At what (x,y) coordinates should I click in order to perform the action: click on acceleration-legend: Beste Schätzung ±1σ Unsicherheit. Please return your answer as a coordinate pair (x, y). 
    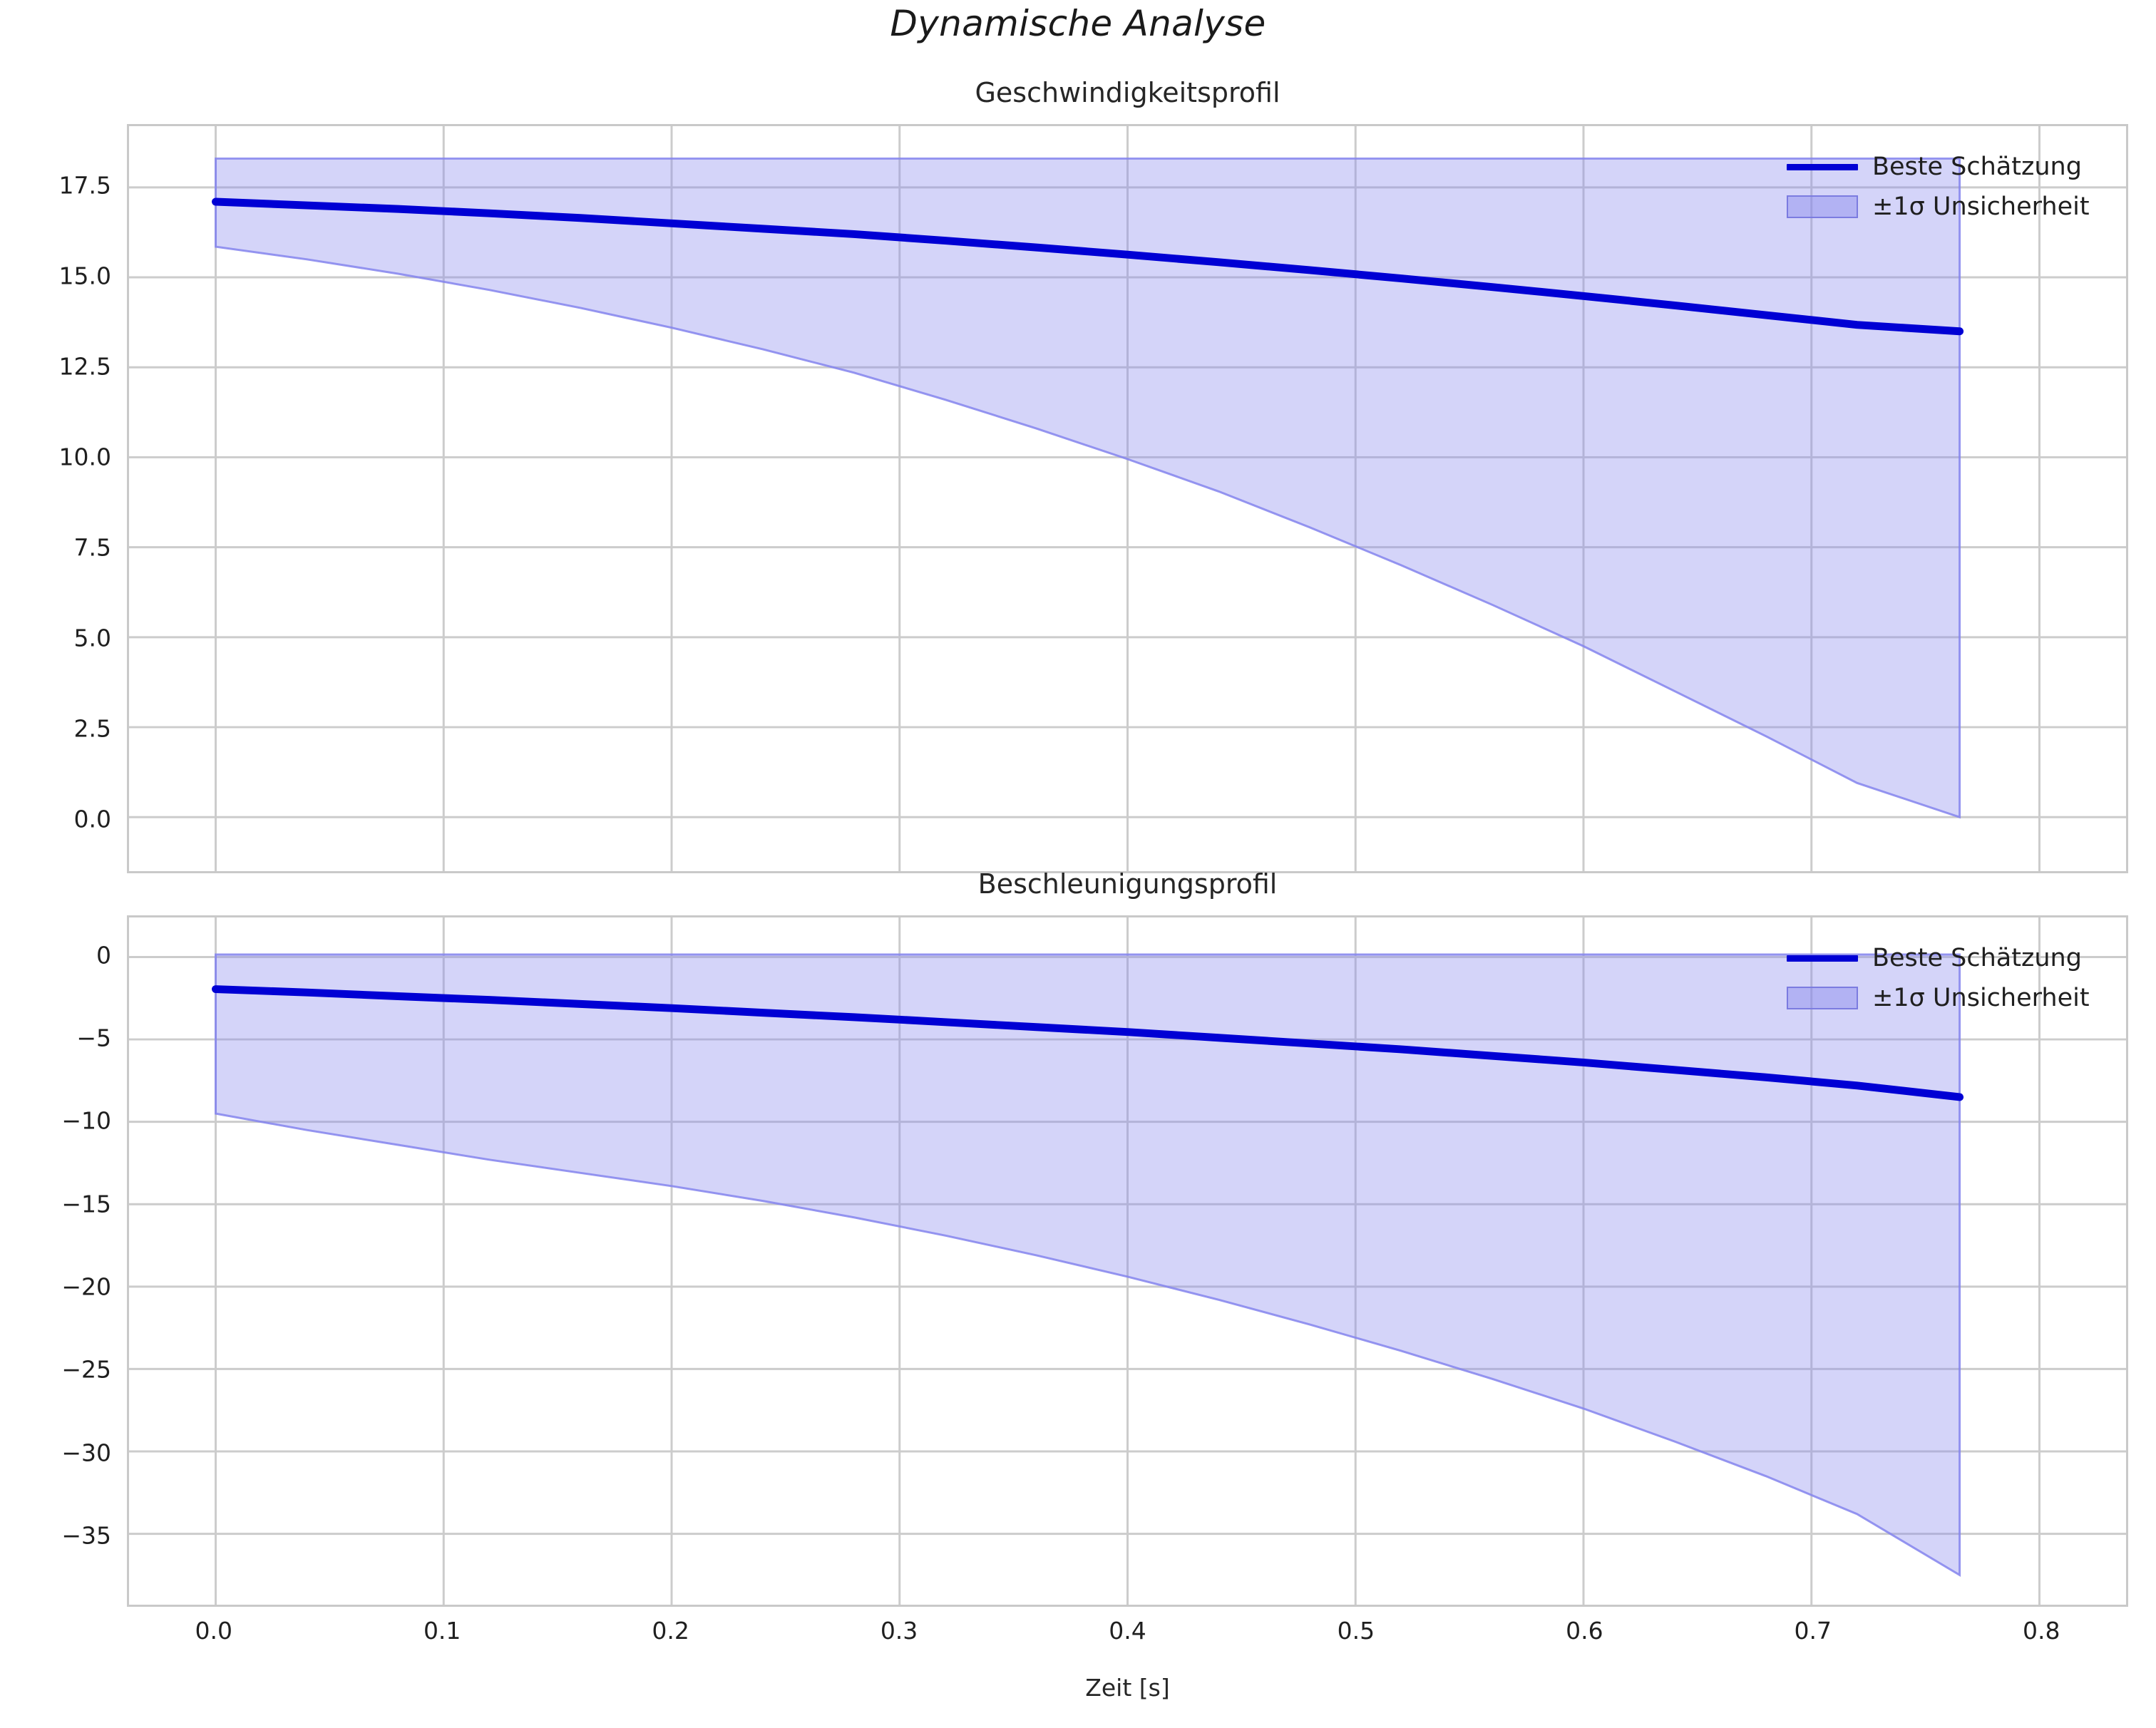
    Looking at the image, I should click on (1957, 978).